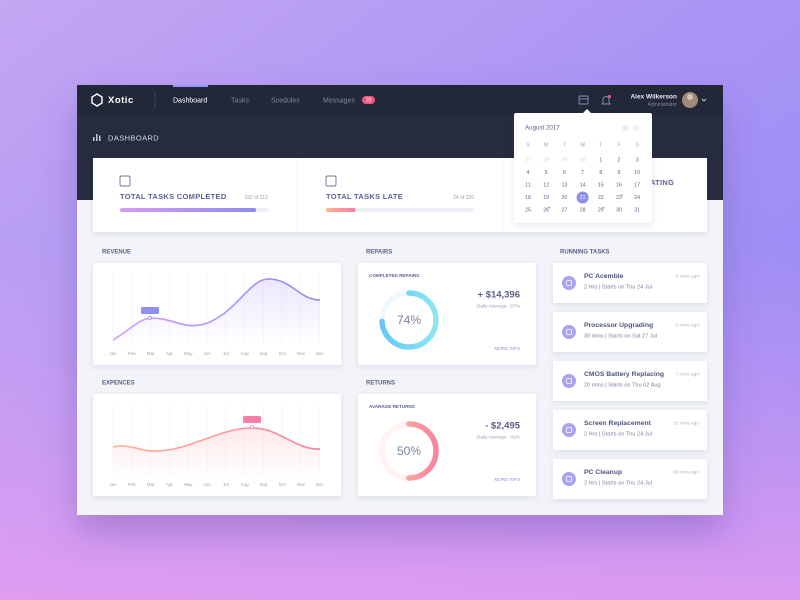  I want to click on calendar-month: August 2017, so click(542, 128).